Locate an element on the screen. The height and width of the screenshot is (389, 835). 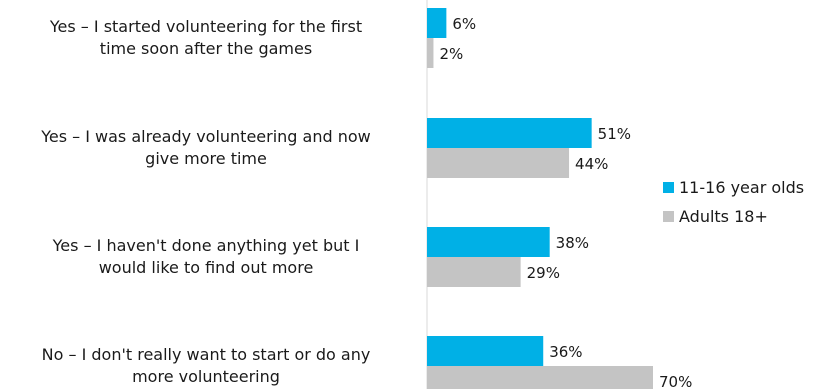
category-label-2-line-1: Yes – I was already volunteering and now is located at coordinates (206, 136).